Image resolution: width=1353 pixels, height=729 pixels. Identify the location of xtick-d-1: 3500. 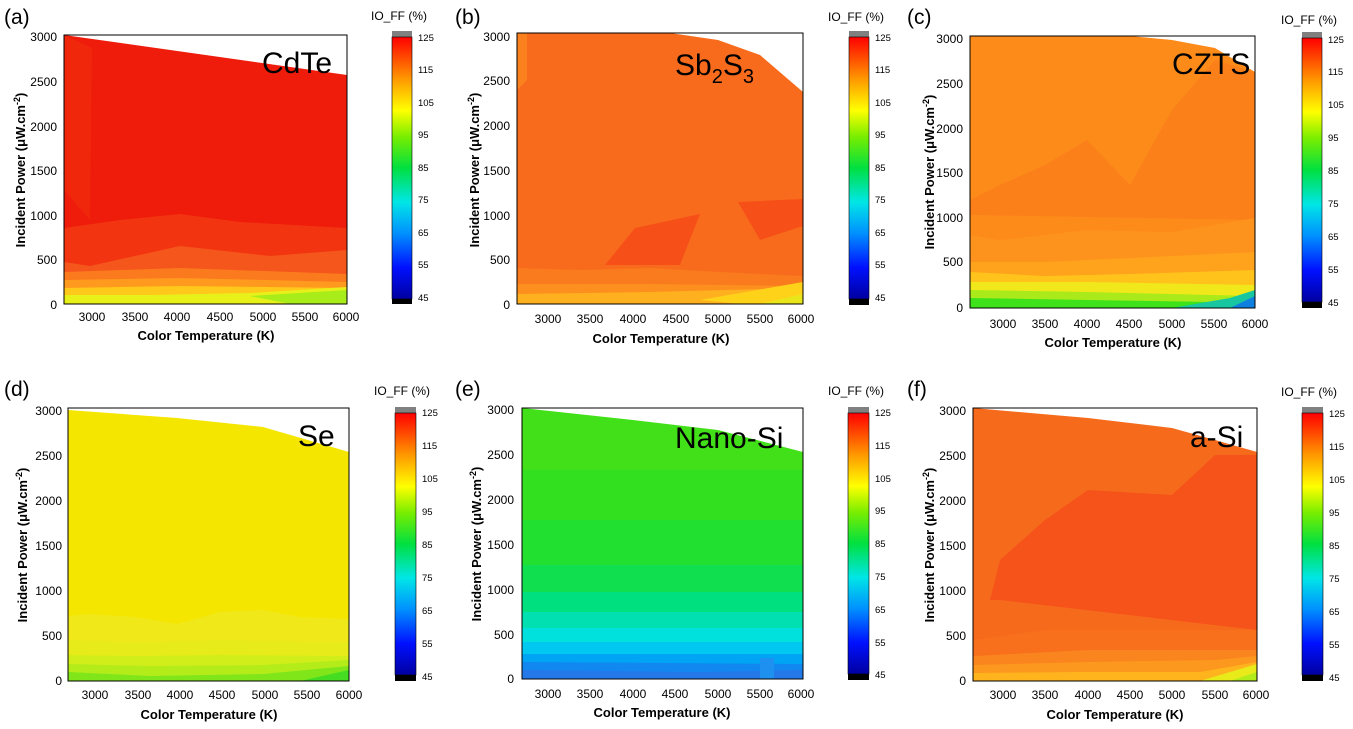
(138, 695).